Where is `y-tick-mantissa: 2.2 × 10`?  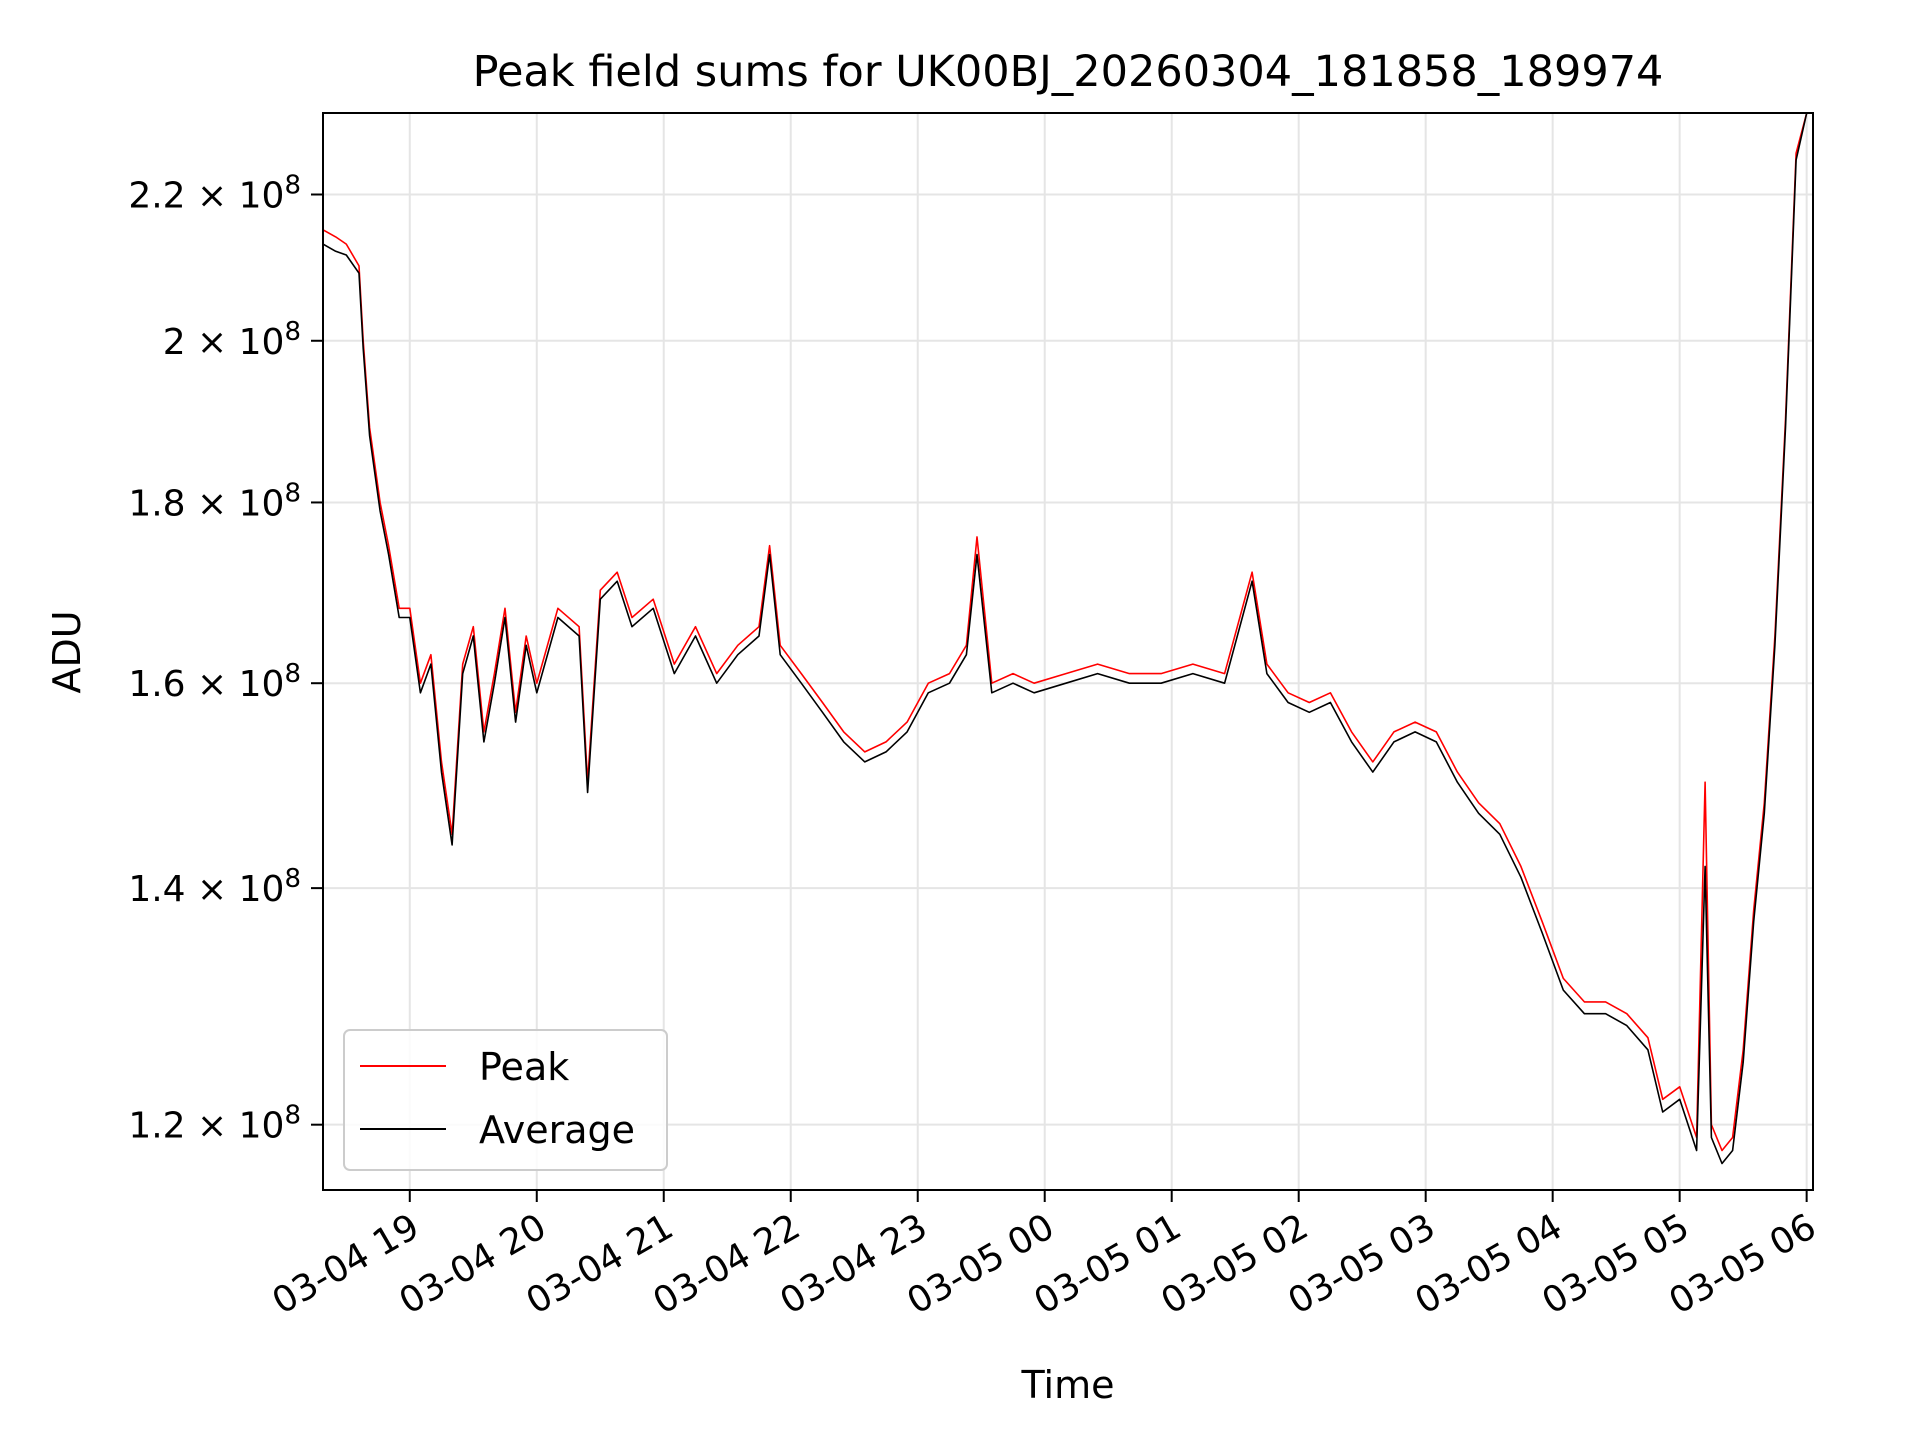 y-tick-mantissa: 2.2 × 10 is located at coordinates (206, 196).